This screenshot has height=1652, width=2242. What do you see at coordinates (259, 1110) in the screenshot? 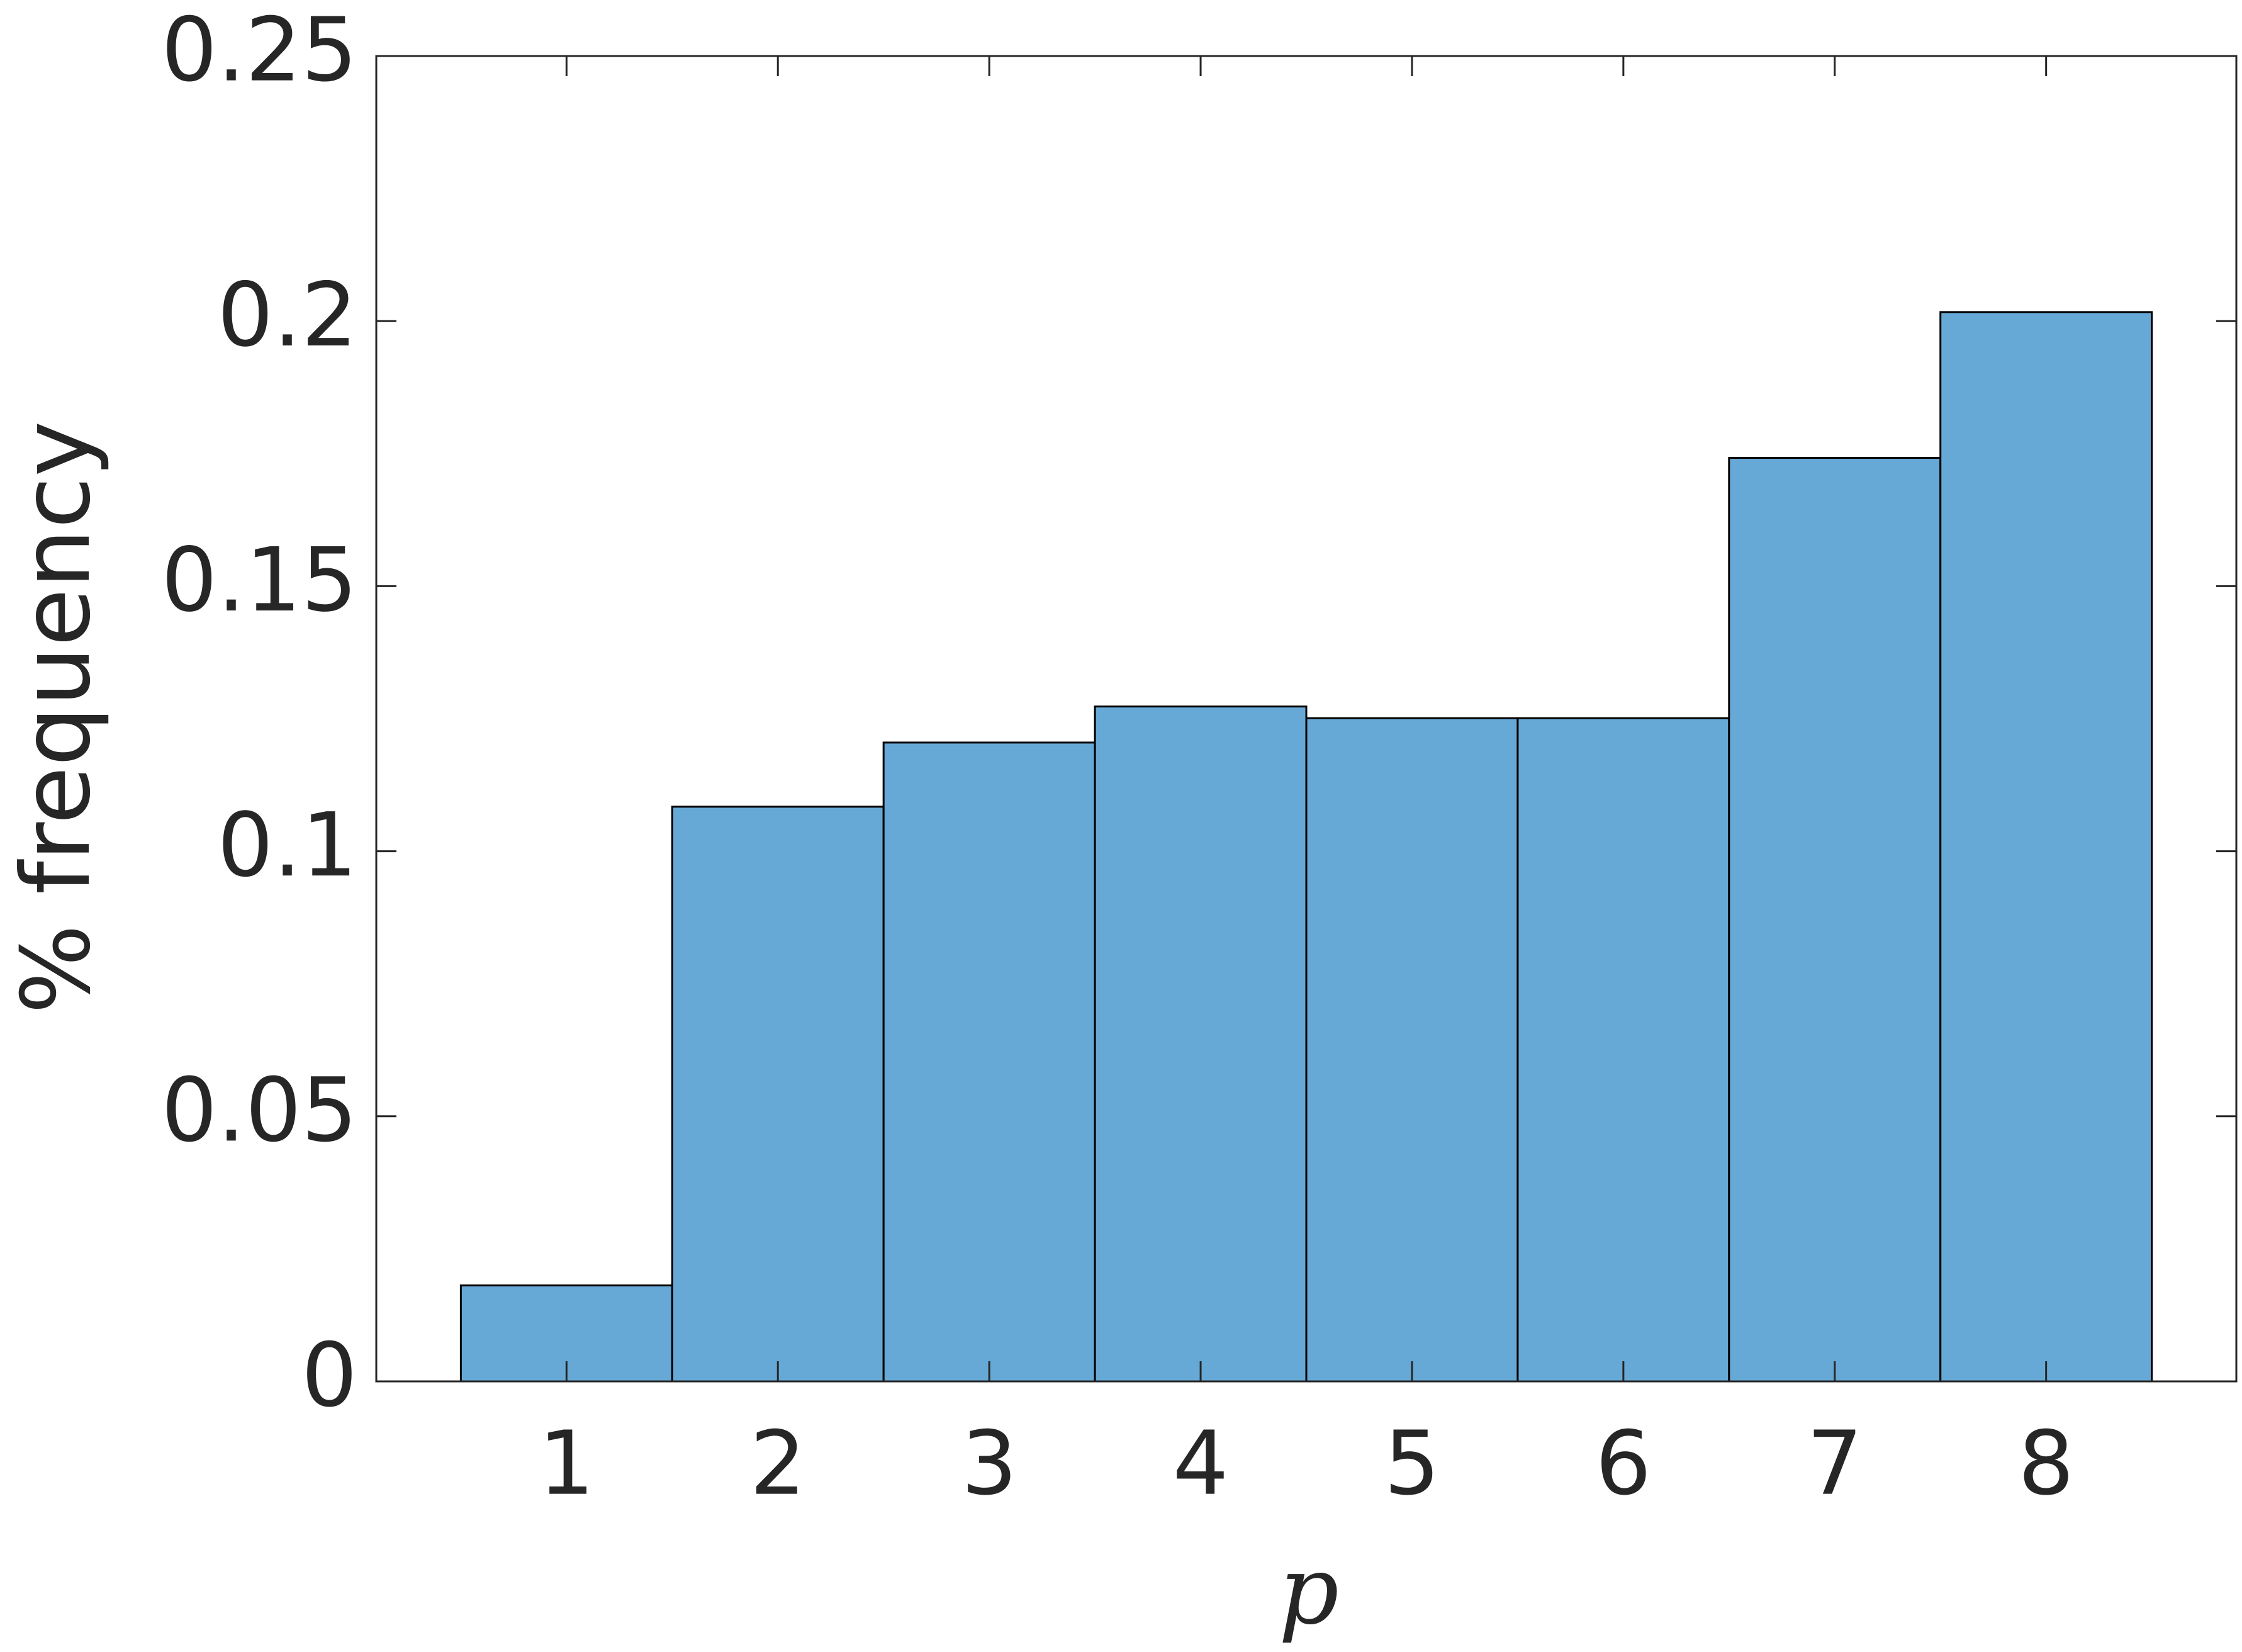
I see `y-tick-label: 0.05` at bounding box center [259, 1110].